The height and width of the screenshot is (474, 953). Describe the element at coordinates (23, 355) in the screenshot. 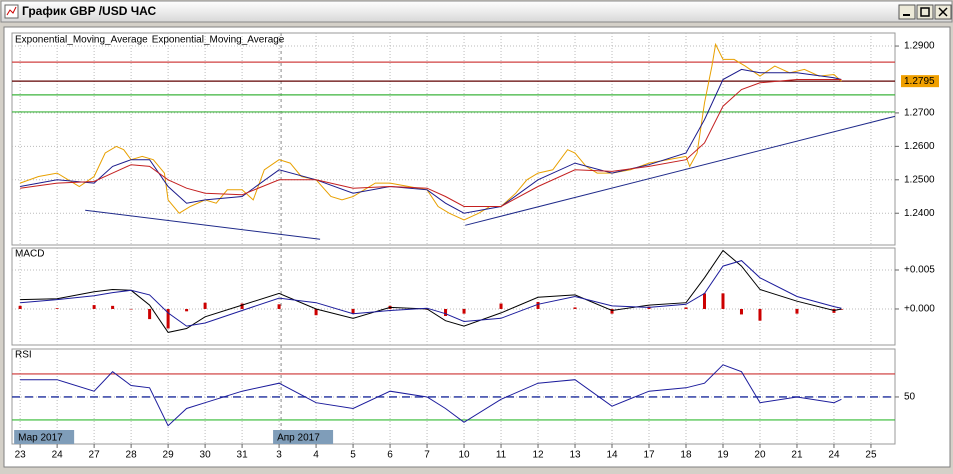

I see `panel-title: RSI` at that location.